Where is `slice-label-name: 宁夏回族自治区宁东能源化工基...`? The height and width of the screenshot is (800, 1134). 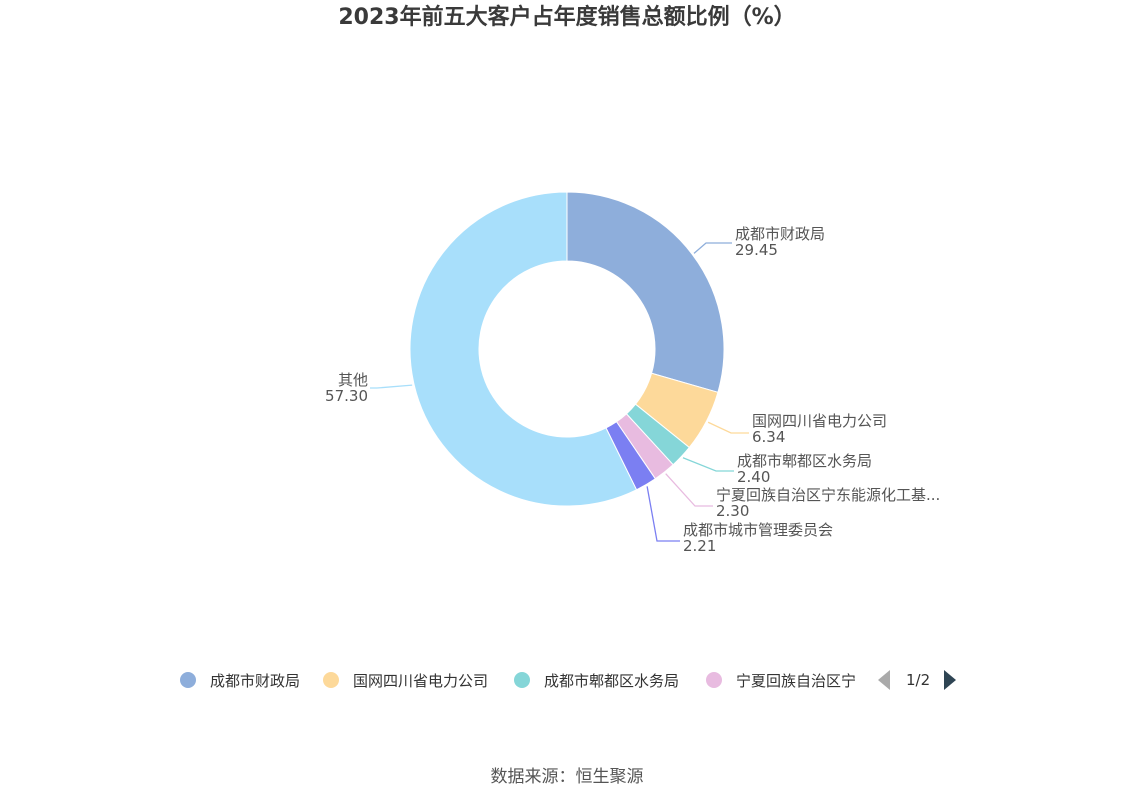
slice-label-name: 宁夏回族自治区宁东能源化工基... is located at coordinates (828, 495).